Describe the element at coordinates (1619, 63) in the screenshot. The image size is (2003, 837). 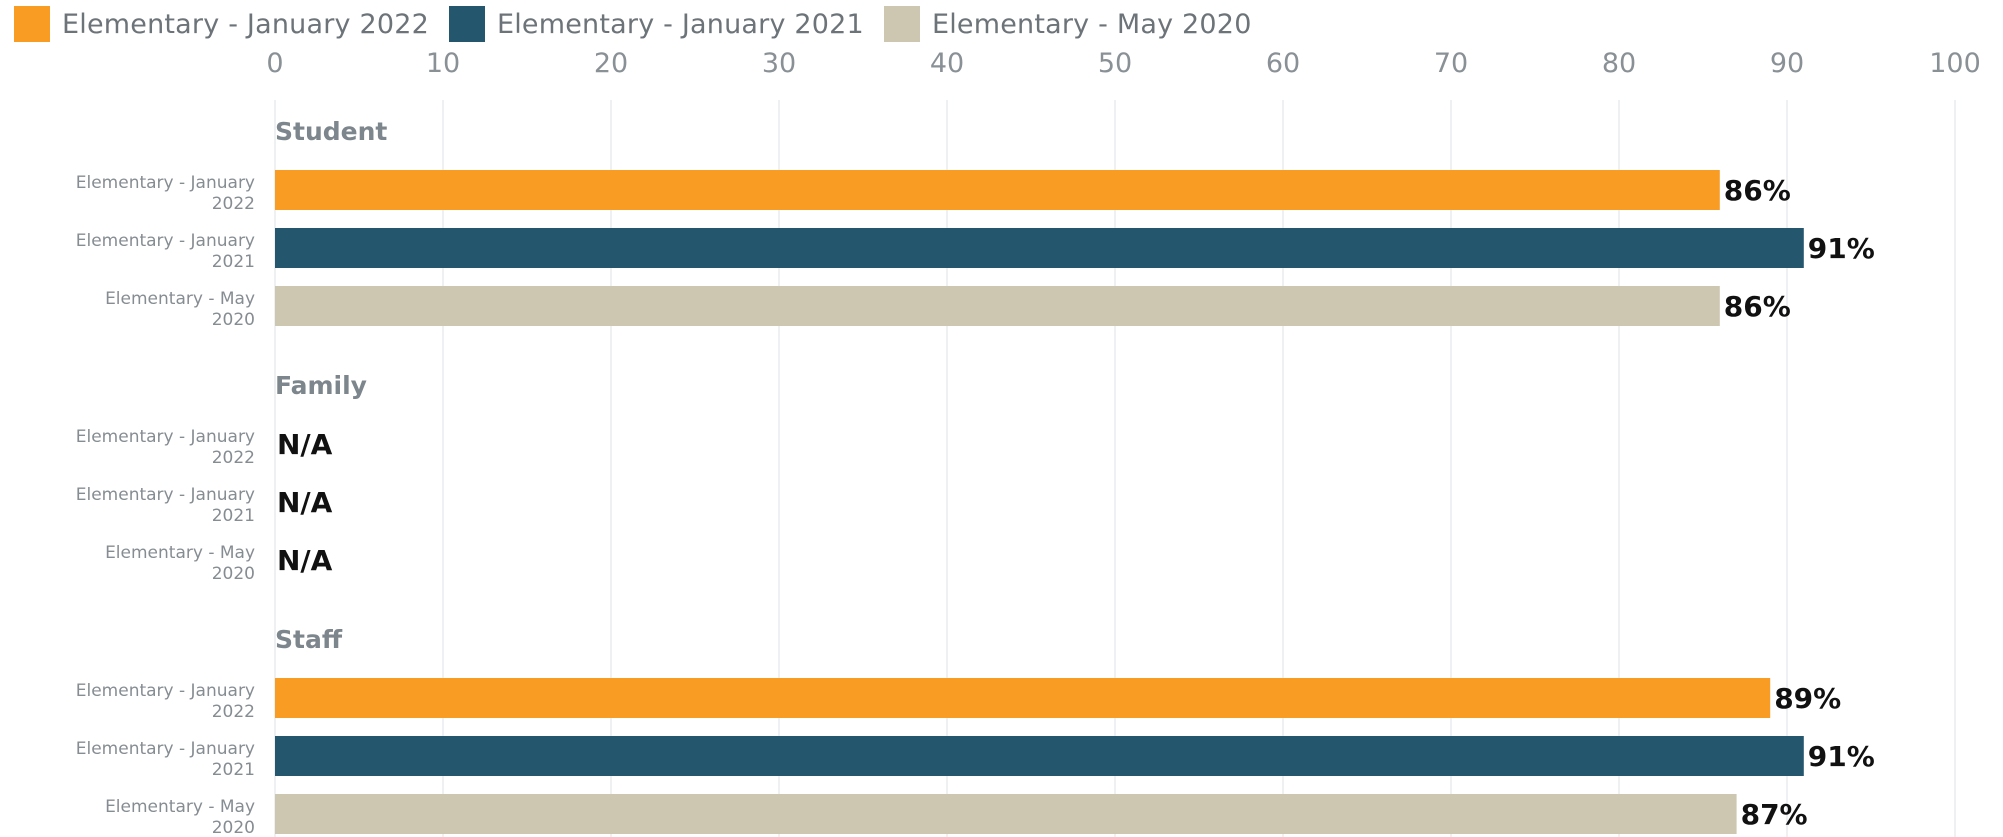
I see `x-tick-label: 80` at that location.